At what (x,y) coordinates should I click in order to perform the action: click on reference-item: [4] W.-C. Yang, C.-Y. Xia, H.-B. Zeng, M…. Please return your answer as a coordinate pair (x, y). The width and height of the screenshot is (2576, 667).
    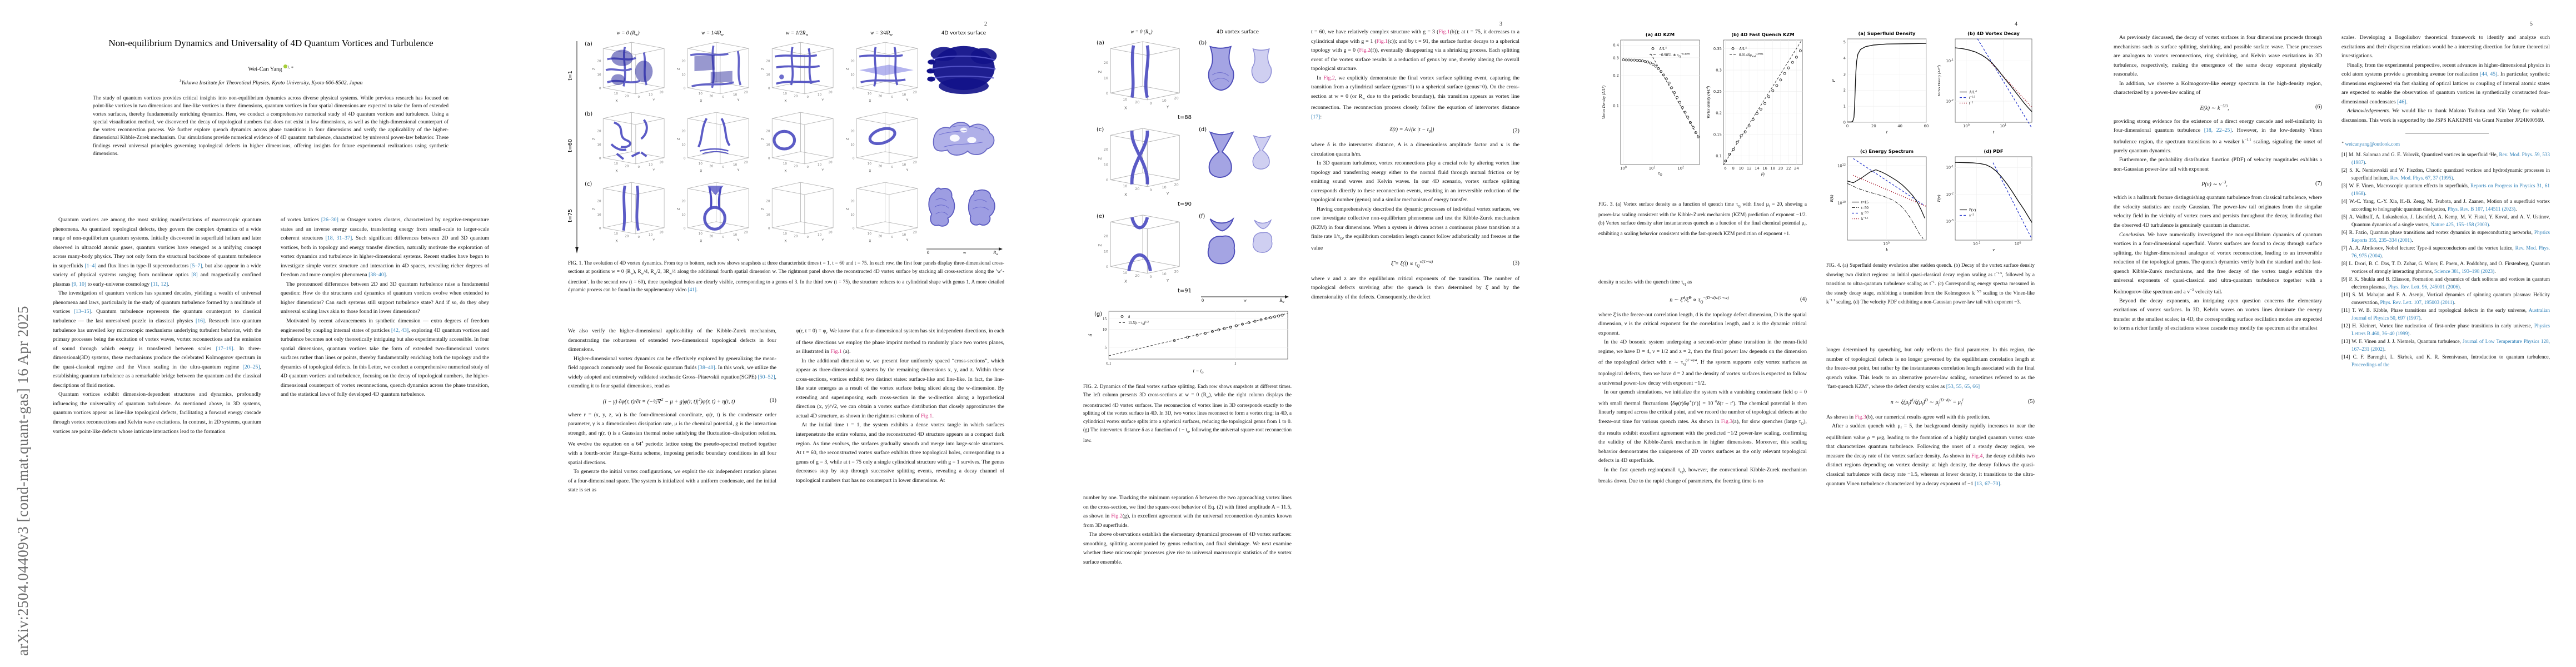
    Looking at the image, I should click on (2445, 205).